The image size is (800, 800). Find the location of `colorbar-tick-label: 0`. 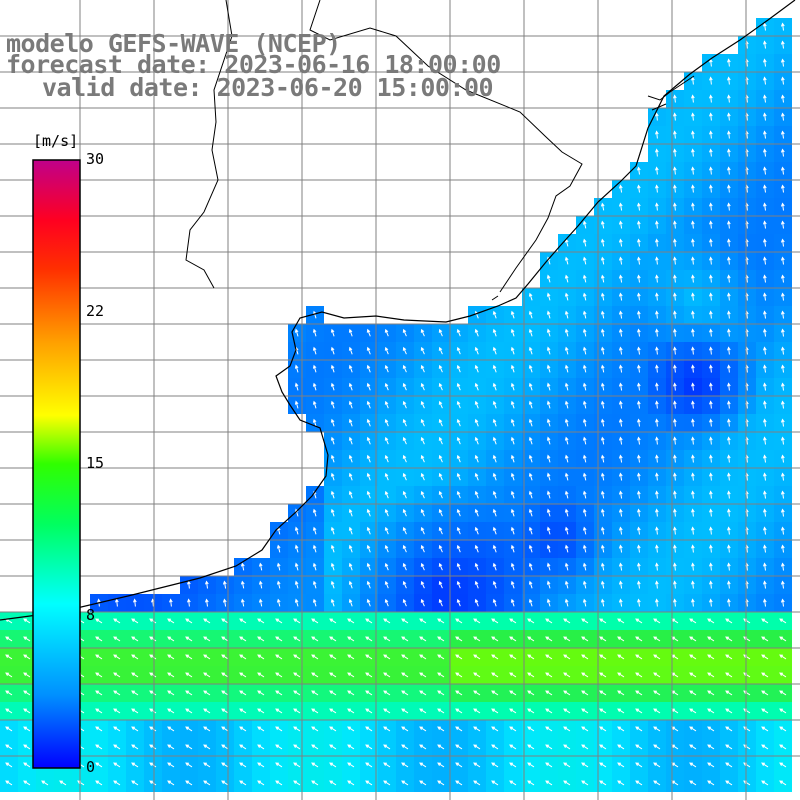

colorbar-tick-label: 0 is located at coordinates (91, 767).